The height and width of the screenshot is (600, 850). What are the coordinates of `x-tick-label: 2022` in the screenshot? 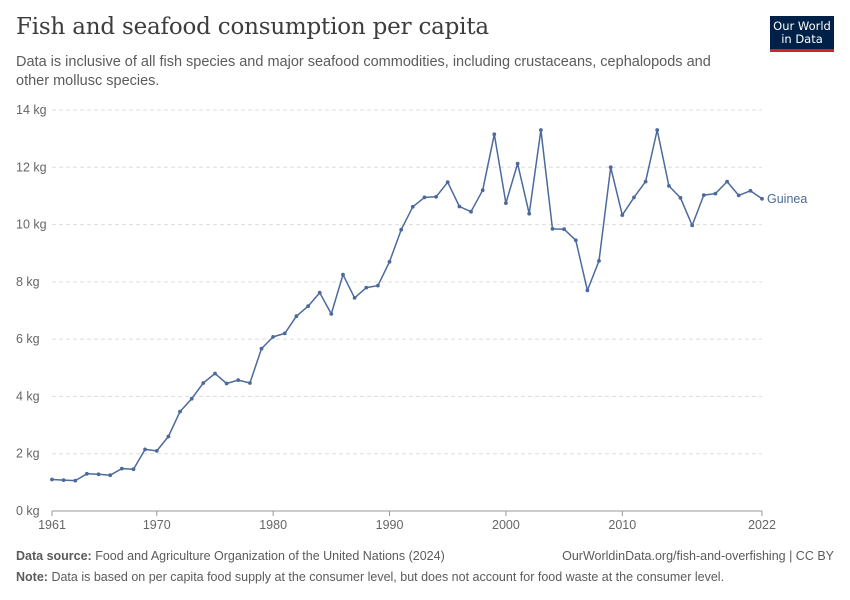 It's located at (762, 525).